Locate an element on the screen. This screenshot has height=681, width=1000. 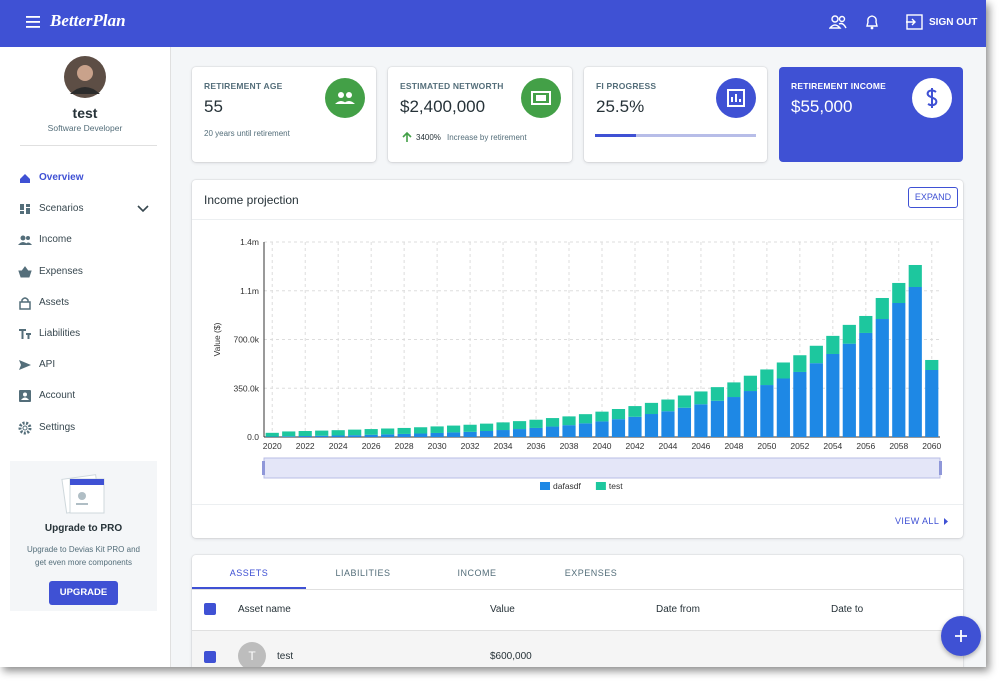
tab-indicator is located at coordinates (249, 588).